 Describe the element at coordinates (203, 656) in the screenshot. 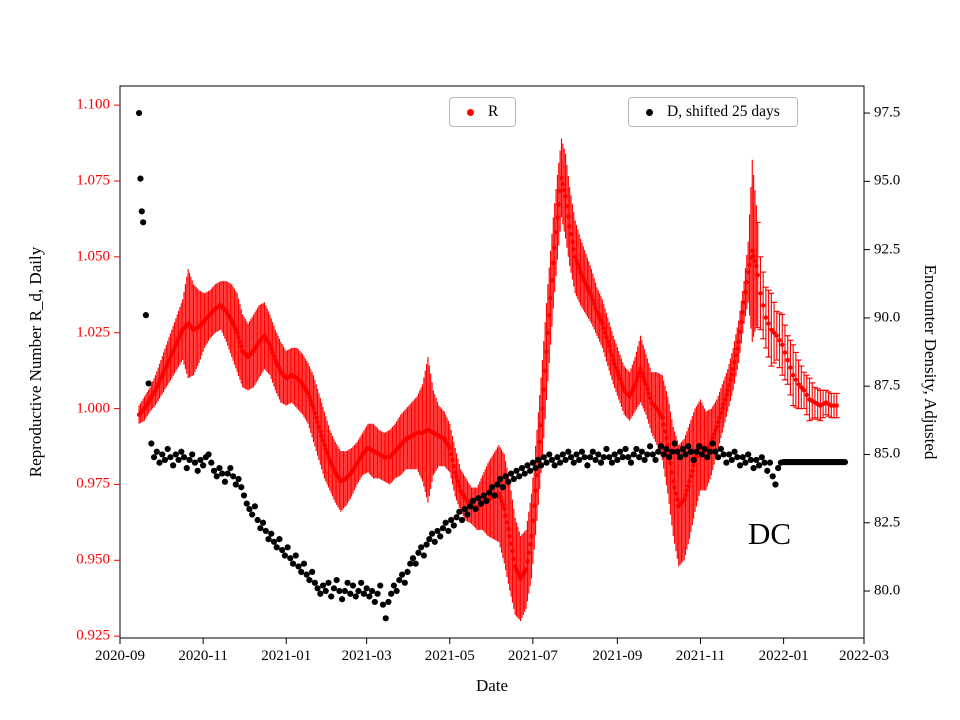

I see `x-tick-label: 2020-11` at that location.